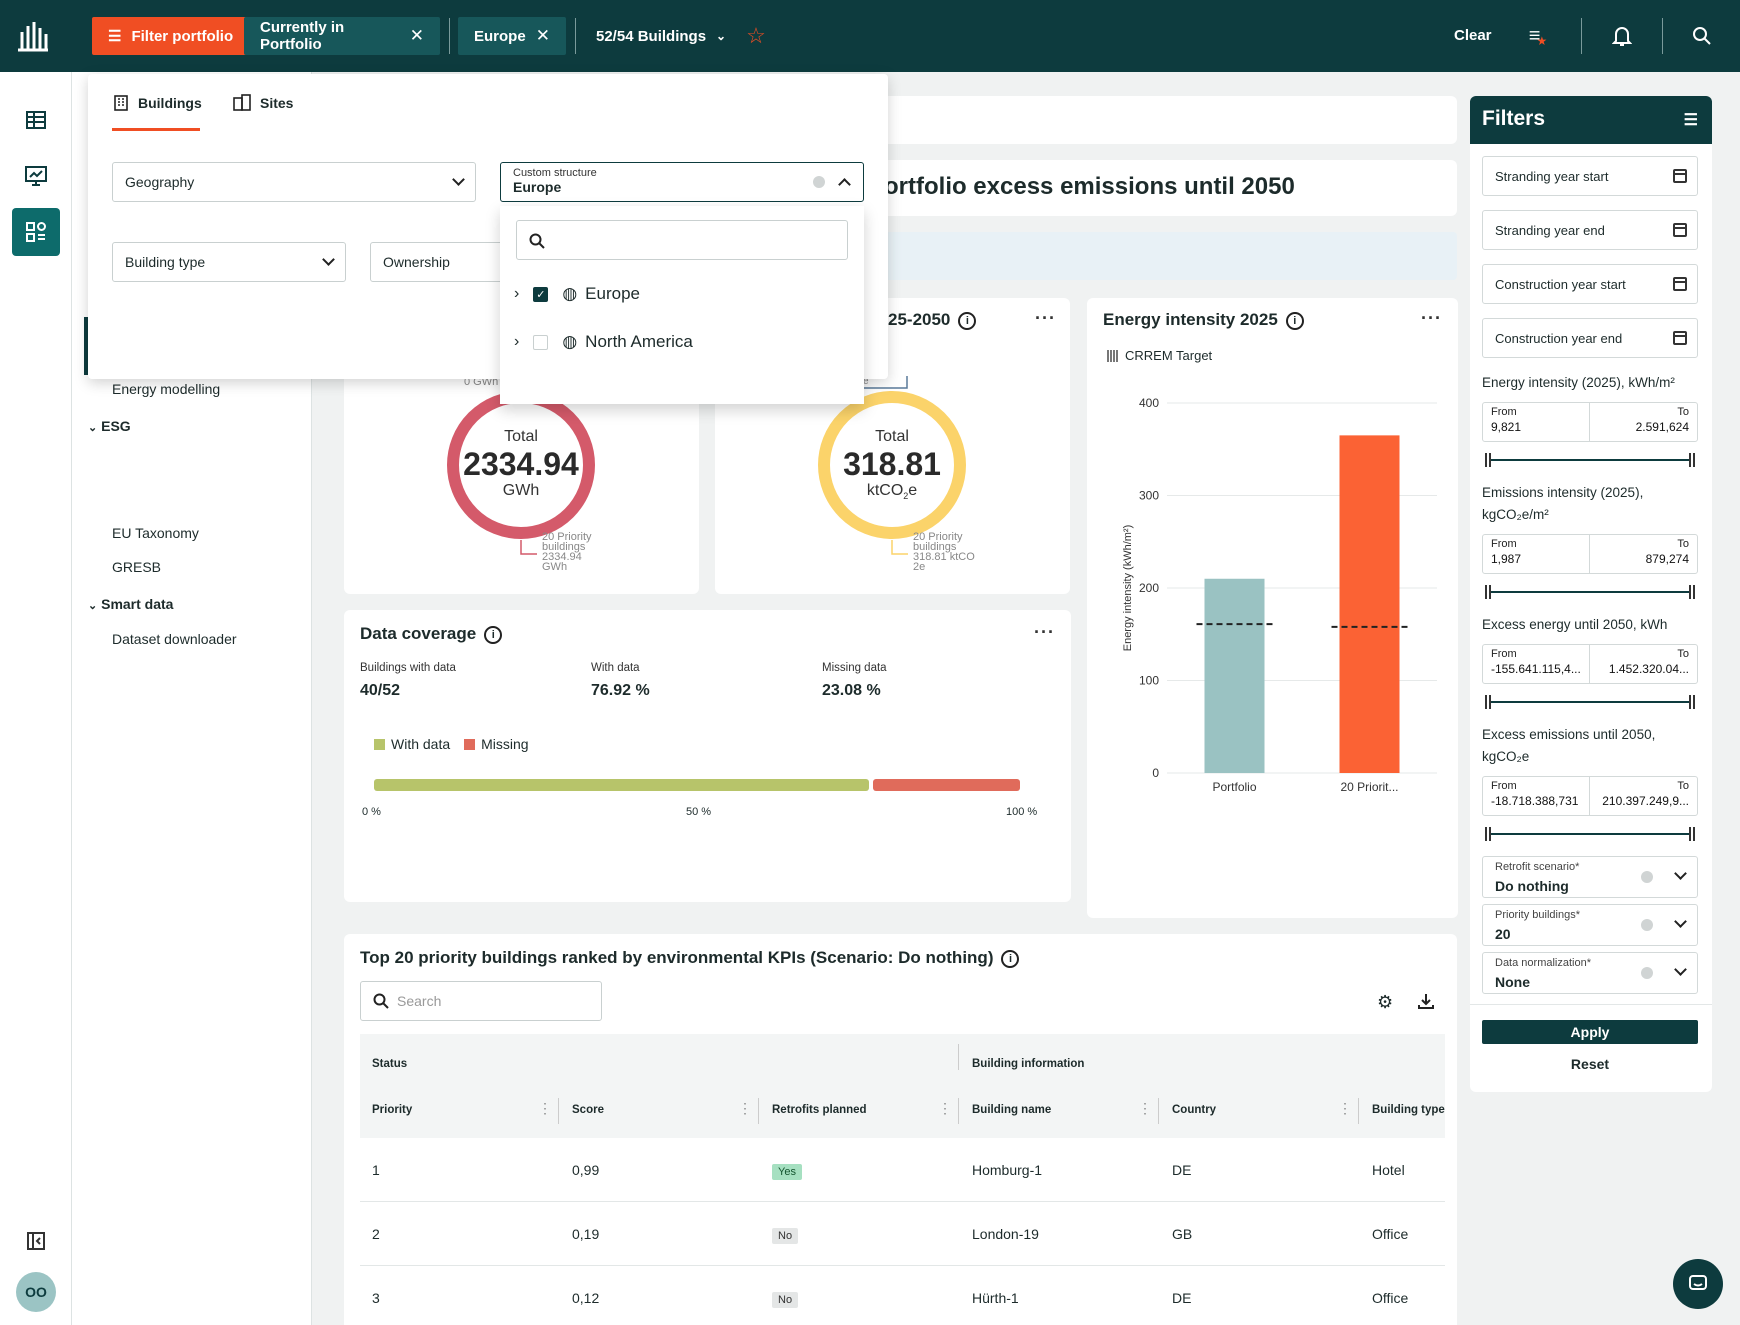  What do you see at coordinates (512, 36) in the screenshot?
I see `chip-europe: Europe ✕` at bounding box center [512, 36].